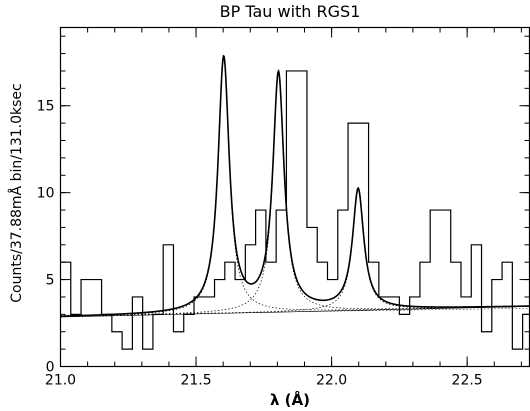 The height and width of the screenshot is (411, 530). What do you see at coordinates (295, 312) in the screenshot?
I see `model-continuum-alt` at bounding box center [295, 312].